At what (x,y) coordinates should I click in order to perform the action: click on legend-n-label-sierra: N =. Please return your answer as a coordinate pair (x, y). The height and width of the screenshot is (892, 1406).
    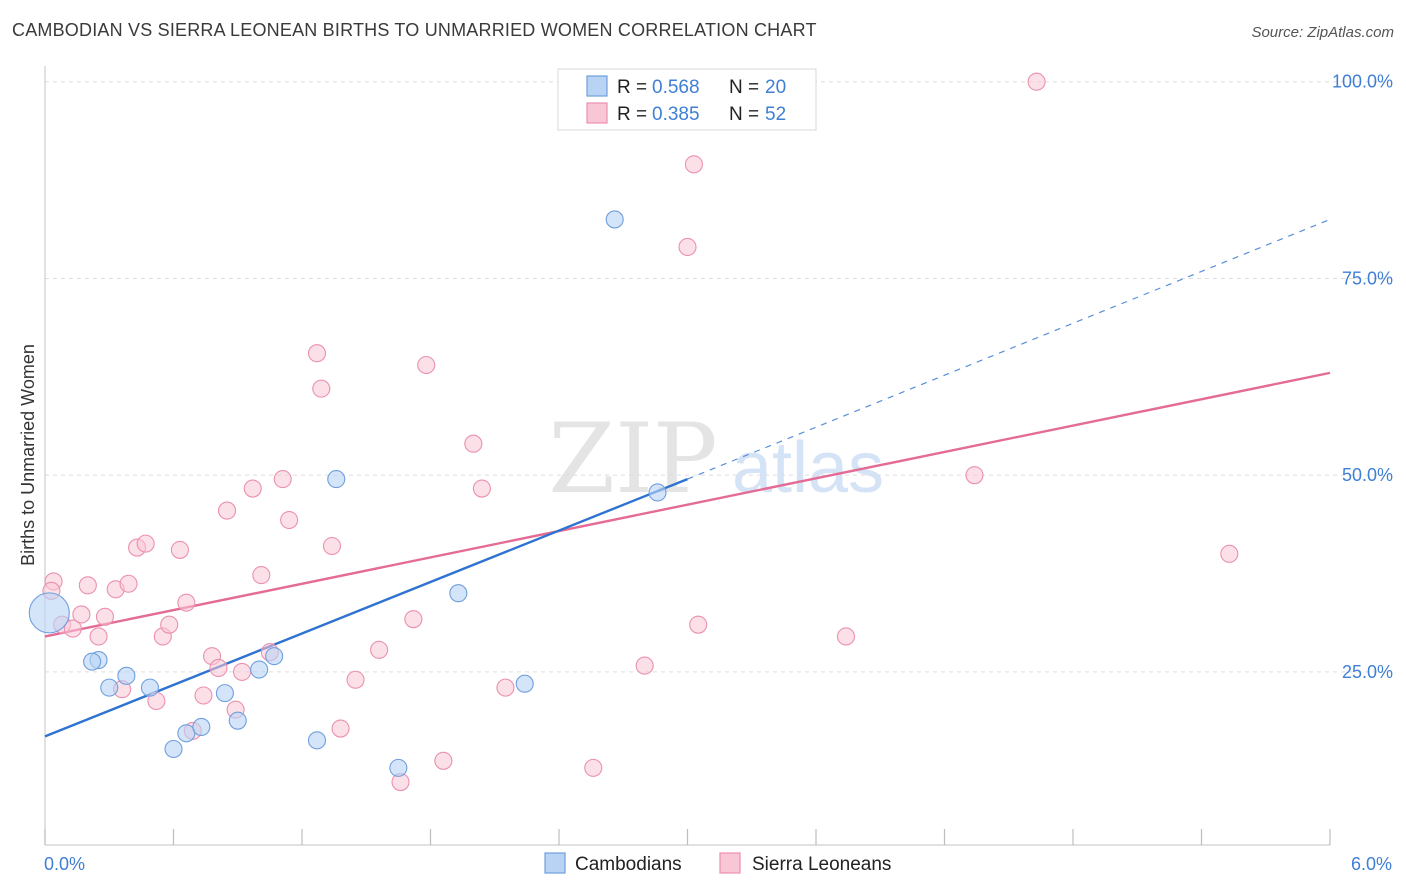
    Looking at the image, I should click on (744, 114).